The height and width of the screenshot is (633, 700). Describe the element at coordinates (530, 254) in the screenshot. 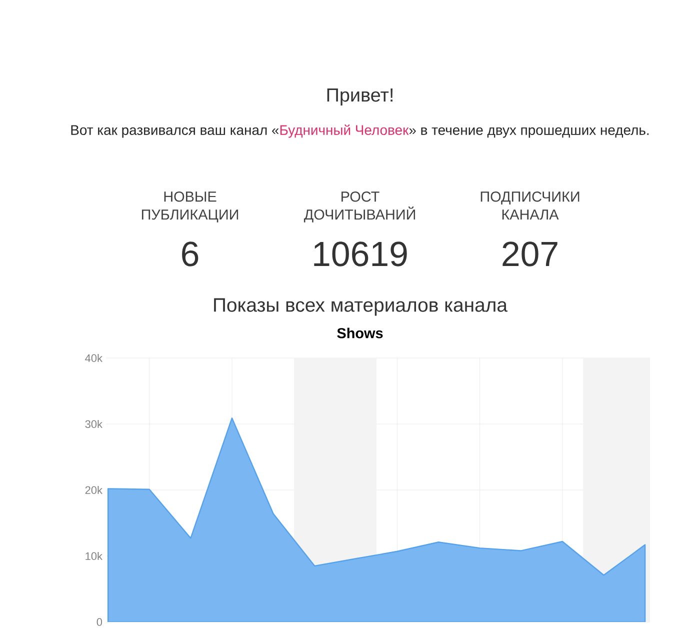

I see `text: 207` at that location.